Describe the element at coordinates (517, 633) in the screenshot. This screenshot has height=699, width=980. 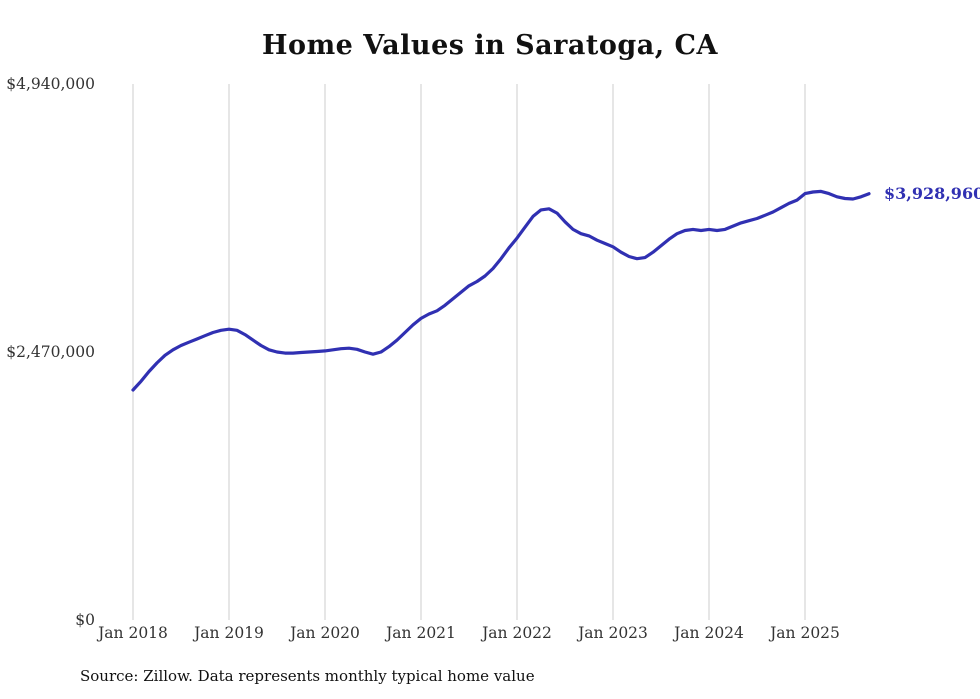
I see `x-axis-tick-label: Jan 2022` at that location.